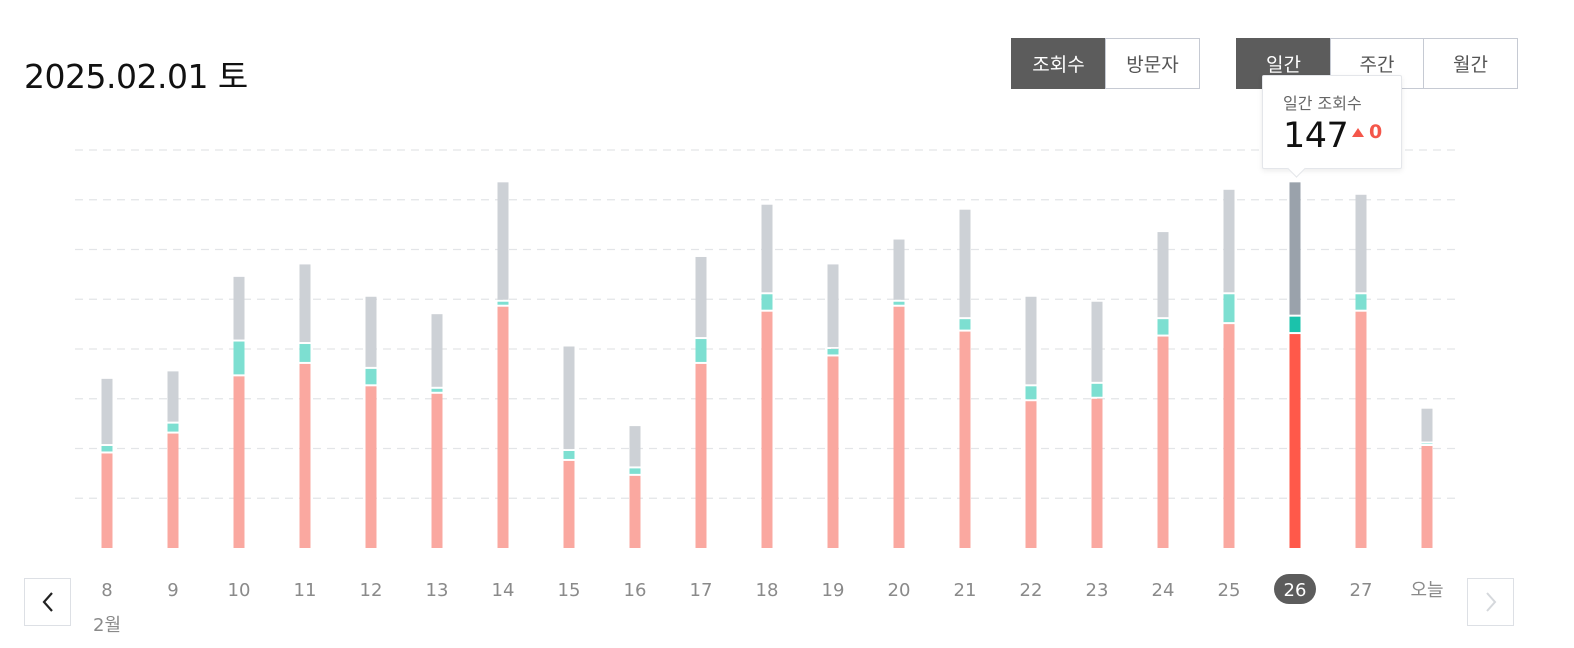 Image resolution: width=1574 pixels, height=648 pixels. Describe the element at coordinates (437, 590) in the screenshot. I see `x-tick-label: 13` at that location.